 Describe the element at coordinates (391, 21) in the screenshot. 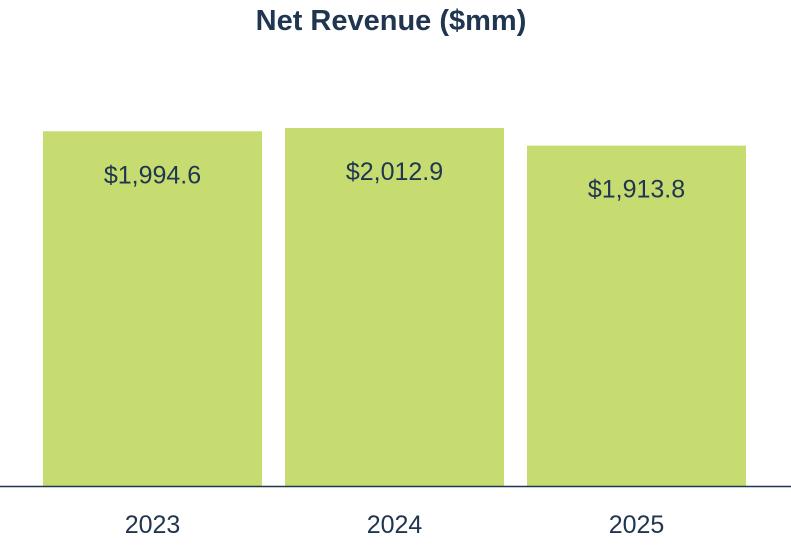

I see `chart-title: Net Revenue ($mm)` at that location.